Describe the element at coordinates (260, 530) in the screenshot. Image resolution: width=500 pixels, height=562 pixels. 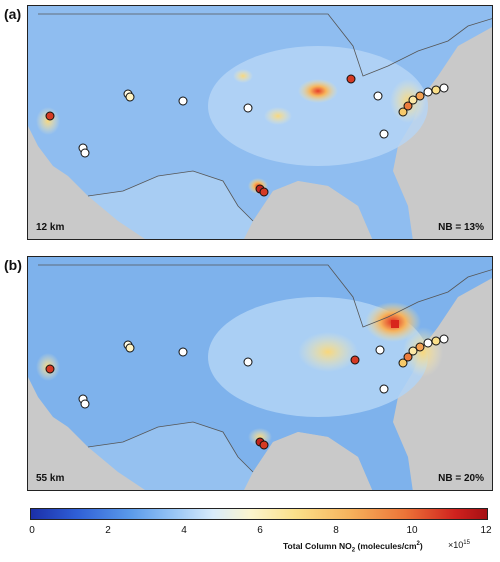
I see `colorbar-tick: 6` at that location.